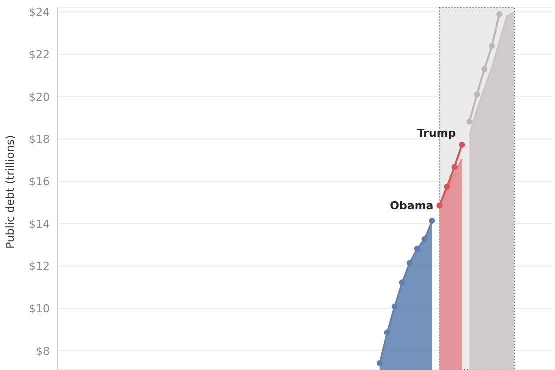  Describe the element at coordinates (436, 133) in the screenshot. I see `annotation: Trump` at that location.